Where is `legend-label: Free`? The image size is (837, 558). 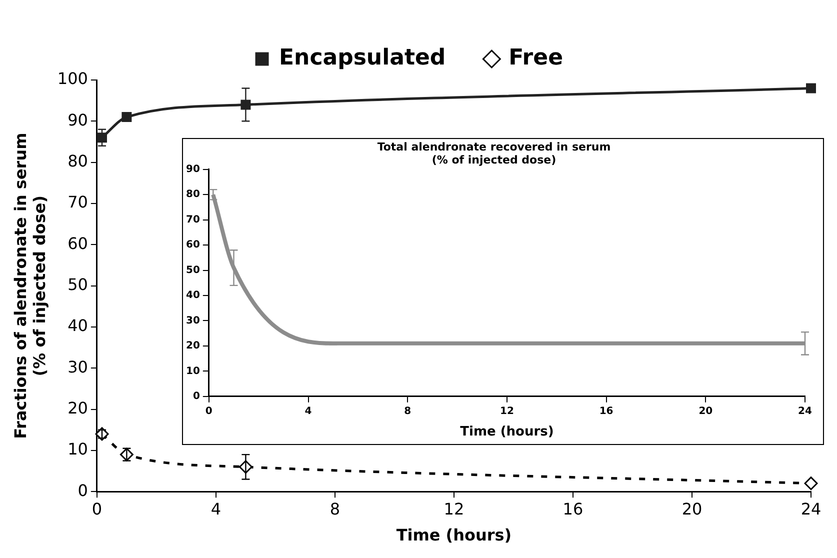 legend-label: Free is located at coordinates (535, 58).